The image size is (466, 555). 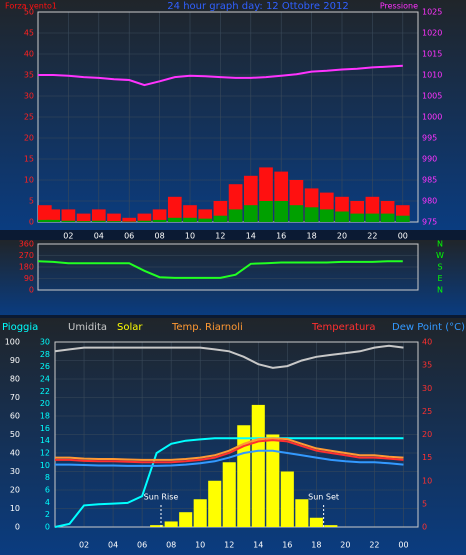 I want to click on y3-tick-label: 26, so click(x=45, y=366).